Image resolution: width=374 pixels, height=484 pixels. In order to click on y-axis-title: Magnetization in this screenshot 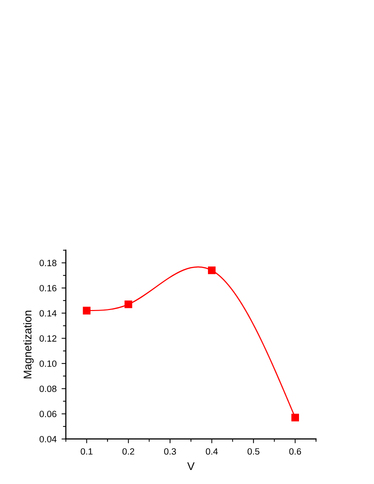, I will do `click(28, 344)`.